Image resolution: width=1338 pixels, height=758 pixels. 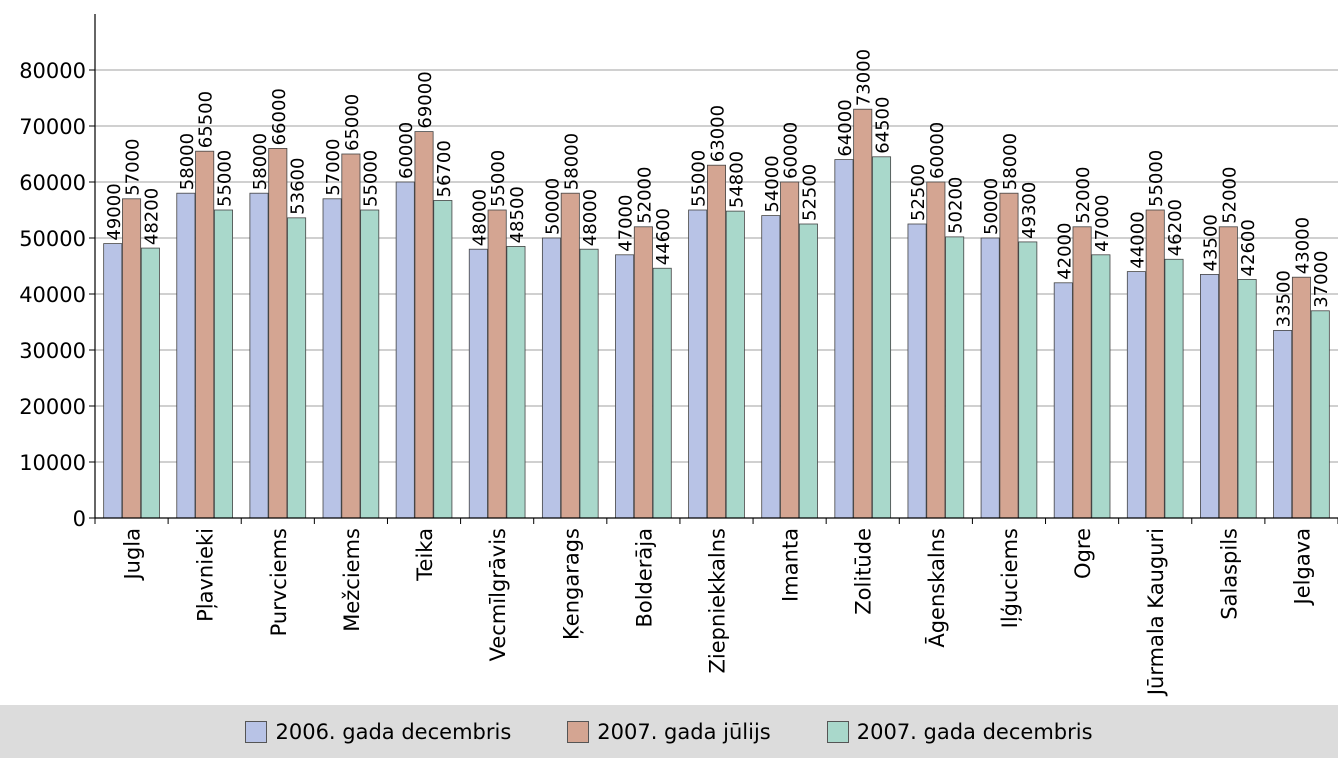 I want to click on legend-label-series-1: 2006. gada decembris, so click(x=393, y=731).